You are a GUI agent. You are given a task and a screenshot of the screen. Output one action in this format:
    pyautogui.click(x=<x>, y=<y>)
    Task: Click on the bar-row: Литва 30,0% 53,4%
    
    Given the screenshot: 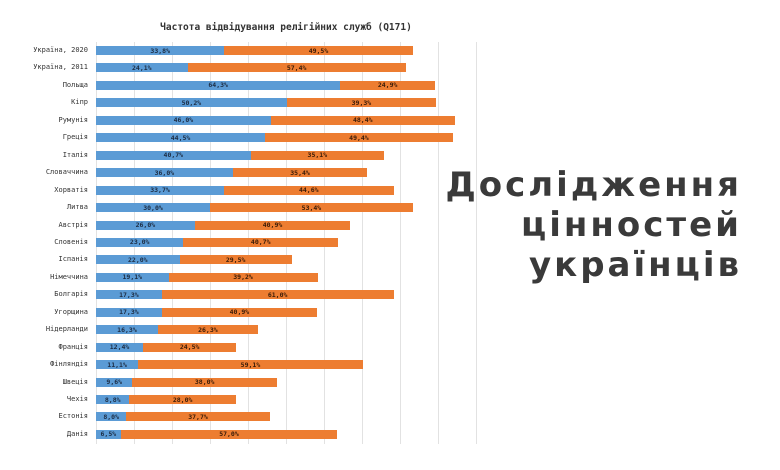 What is the action you would take?
    pyautogui.click(x=271, y=208)
    